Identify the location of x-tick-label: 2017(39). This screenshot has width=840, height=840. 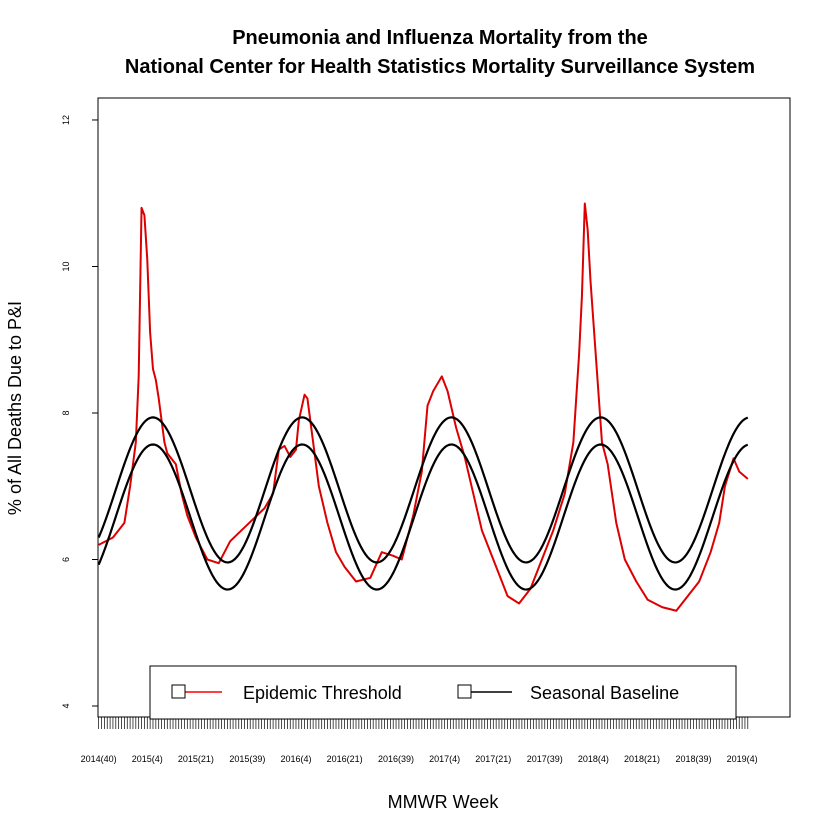
(545, 759).